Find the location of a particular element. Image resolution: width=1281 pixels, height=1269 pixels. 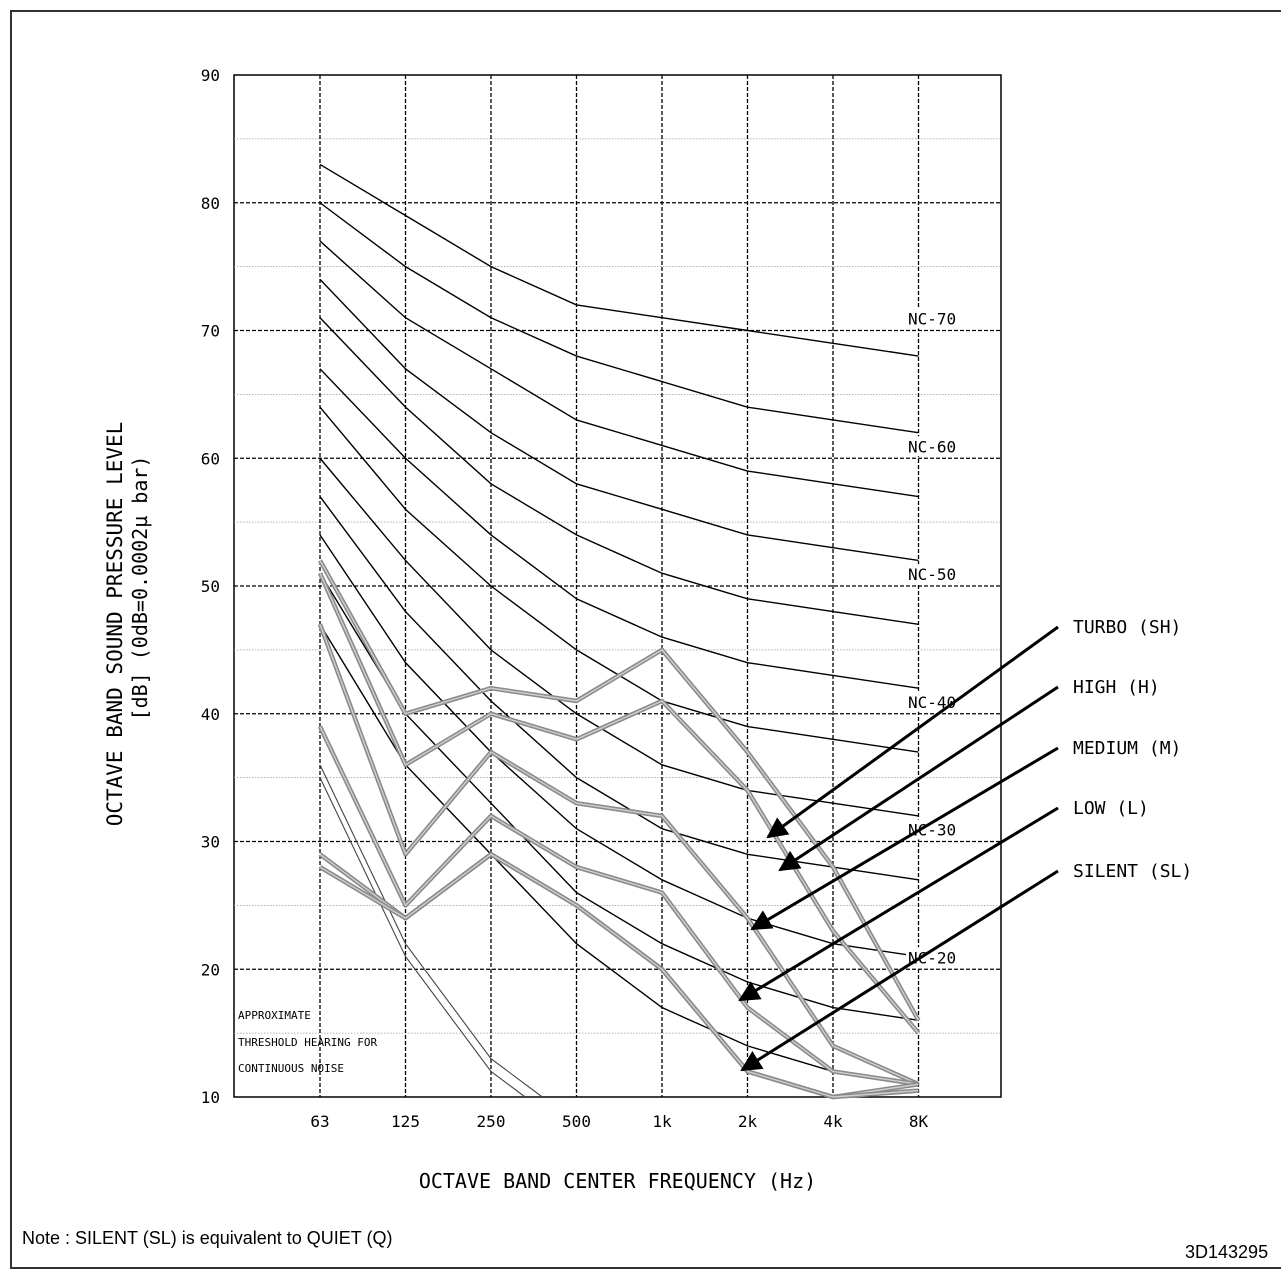

y-tick-label: 30 is located at coordinates (210, 842).